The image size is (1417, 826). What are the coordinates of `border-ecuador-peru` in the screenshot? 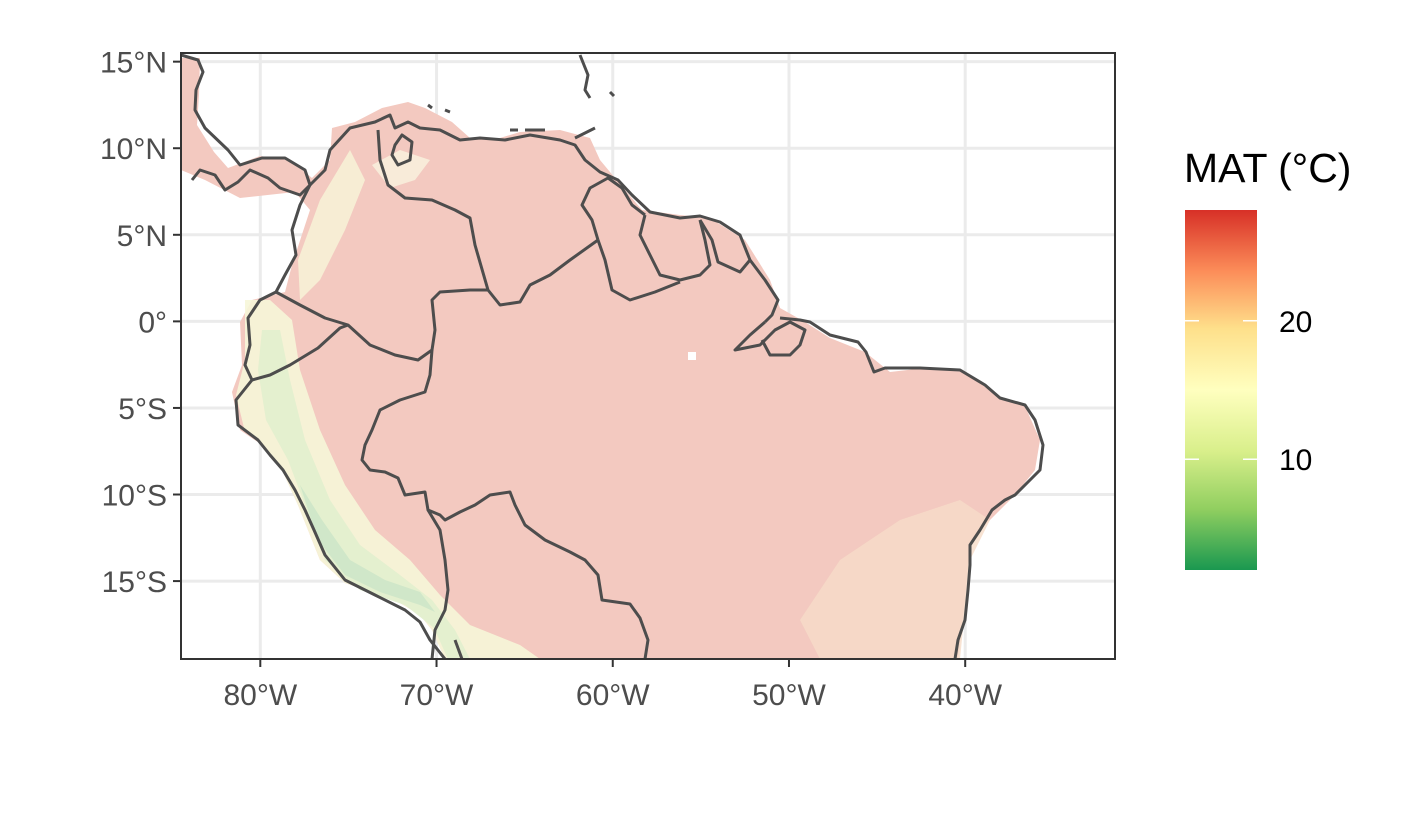 It's located at (300, 352).